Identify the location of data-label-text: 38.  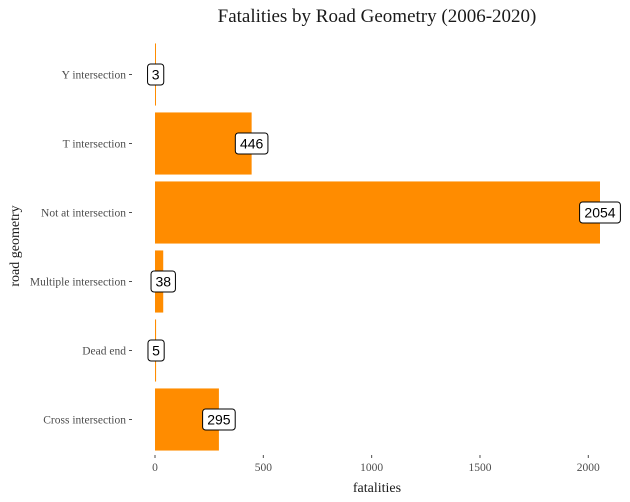
(163, 282).